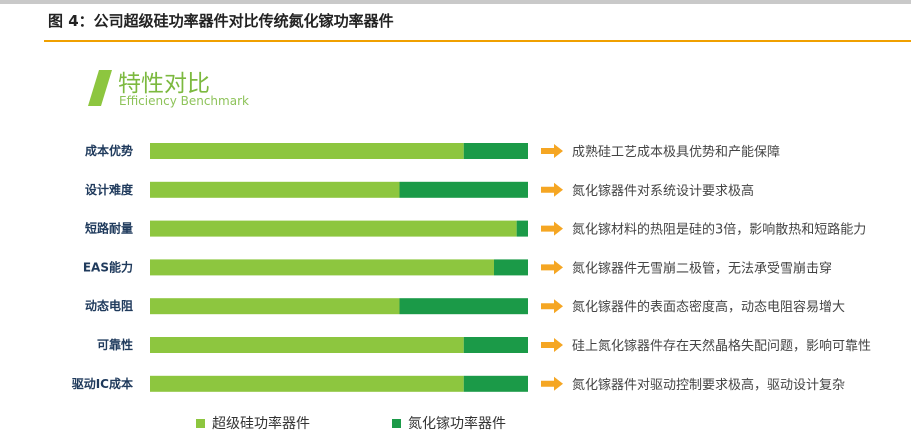 The image size is (911, 436). I want to click on category-label: 短路耐量, so click(109, 228).